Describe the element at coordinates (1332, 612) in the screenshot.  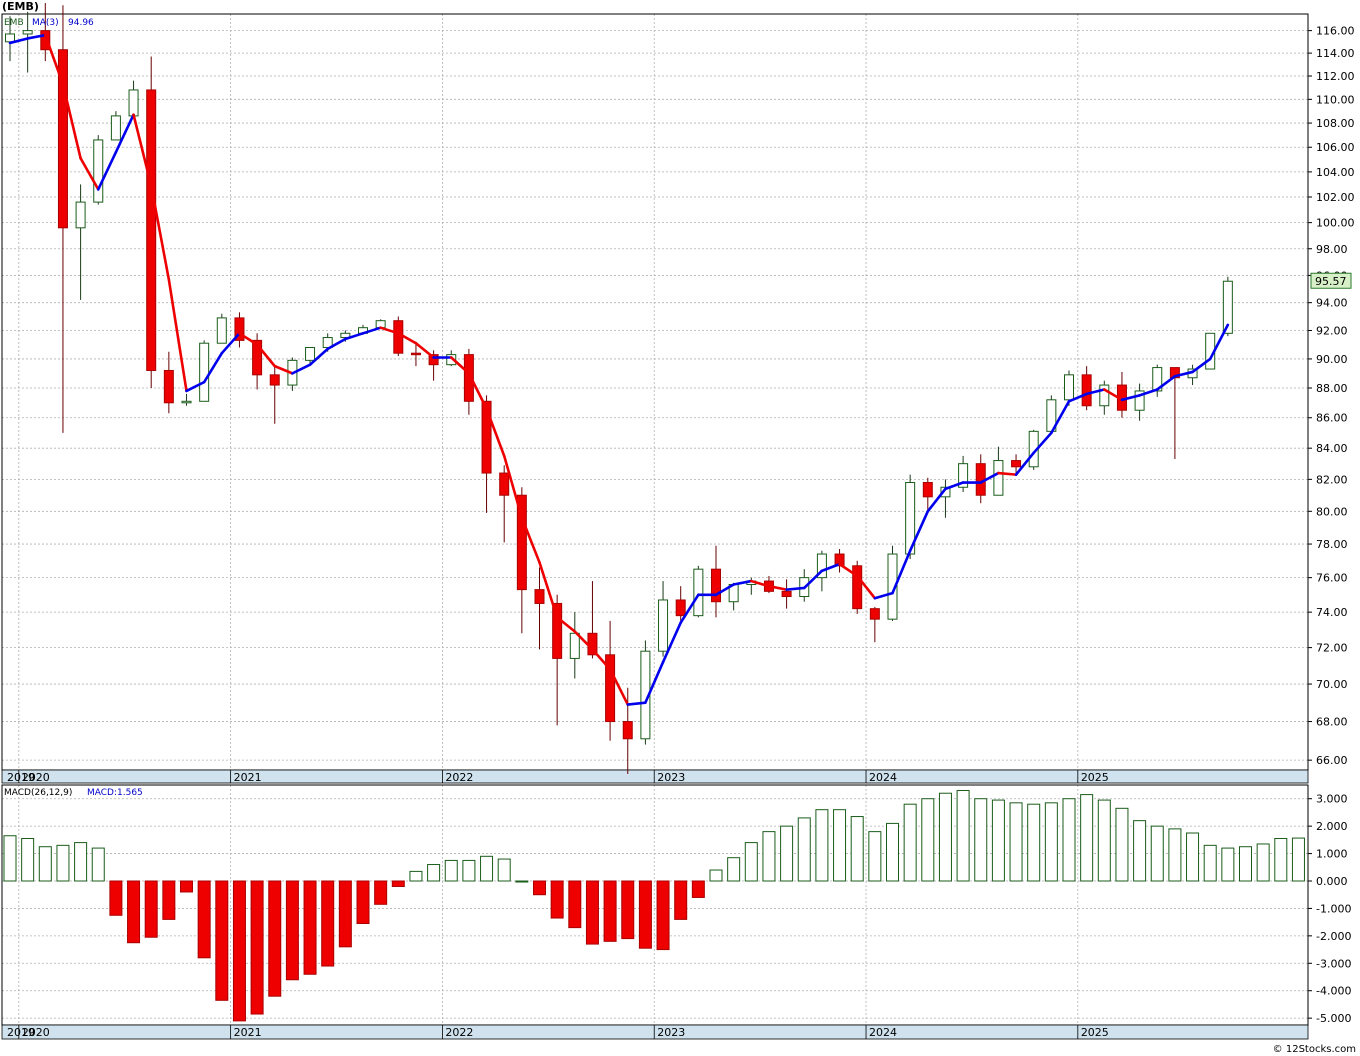
I see `price-tick-label: 74.00` at that location.